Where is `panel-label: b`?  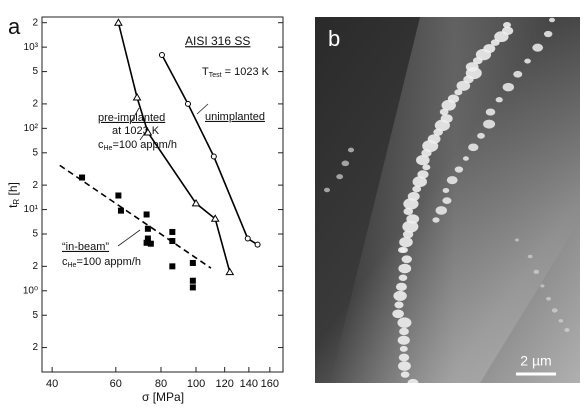 panel-label: b is located at coordinates (334, 38).